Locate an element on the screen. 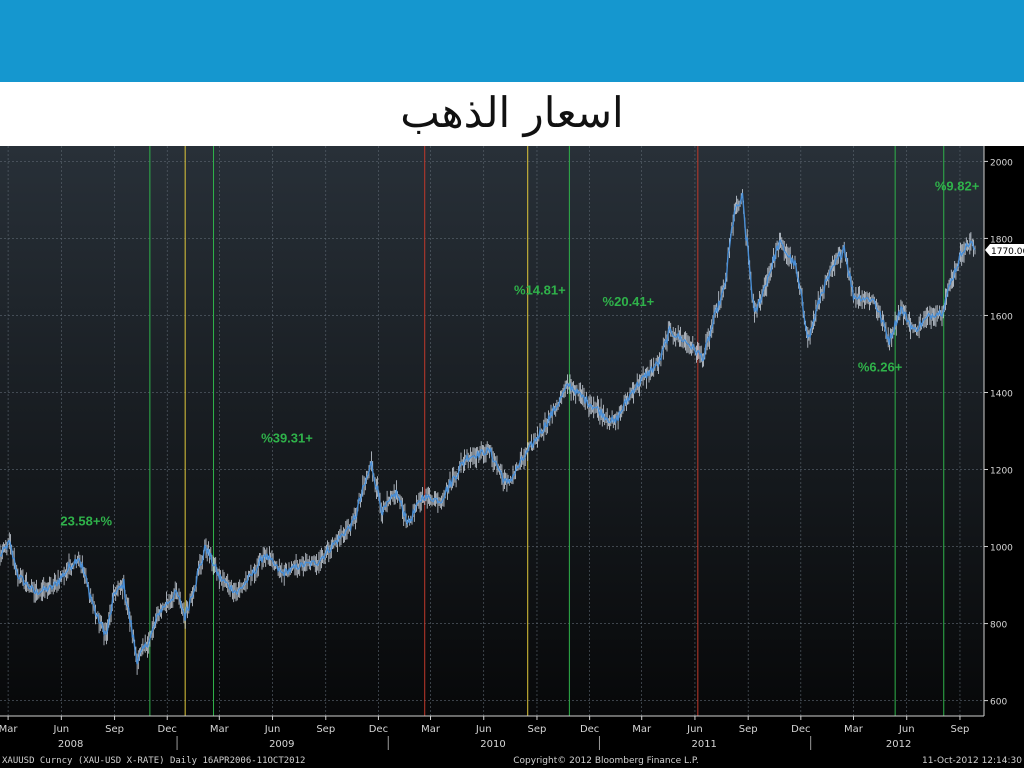 The image size is (1024, 768). footer-timestamp: 11-Oct-2012 12:14:30 is located at coordinates (972, 761).